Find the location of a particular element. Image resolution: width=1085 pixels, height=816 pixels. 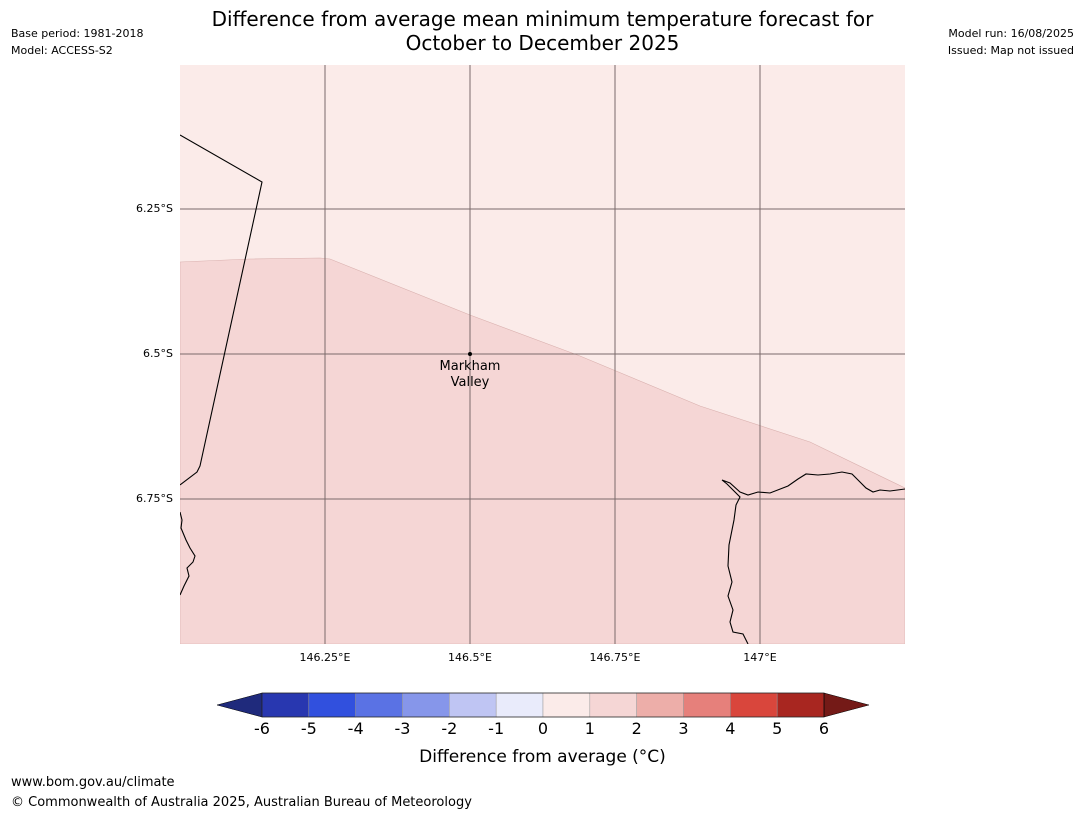

meta-left: Base period: 1981-2018 Model: ACCESS-S2 is located at coordinates (77, 42).